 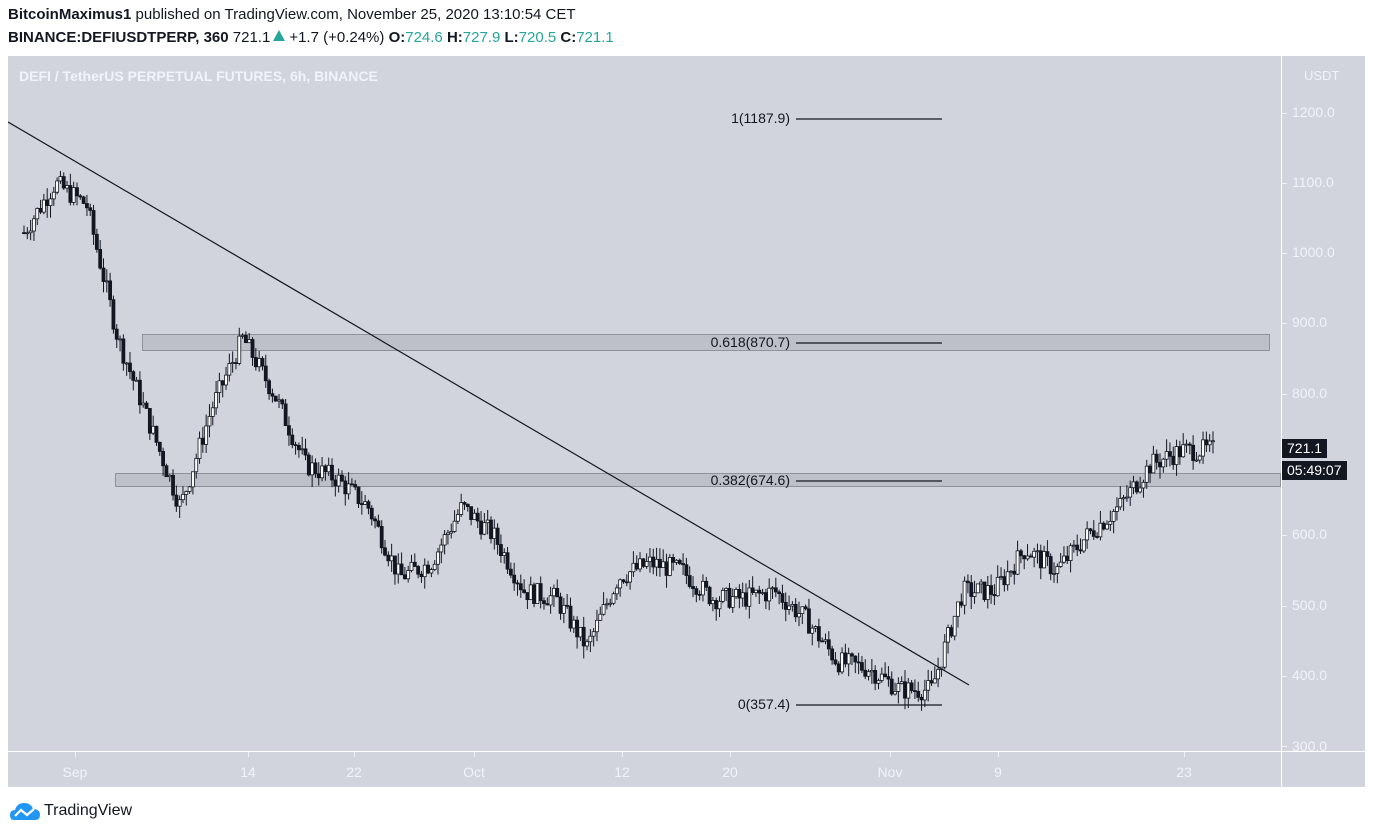 I want to click on y-label: 1000.0, so click(x=1313, y=252).